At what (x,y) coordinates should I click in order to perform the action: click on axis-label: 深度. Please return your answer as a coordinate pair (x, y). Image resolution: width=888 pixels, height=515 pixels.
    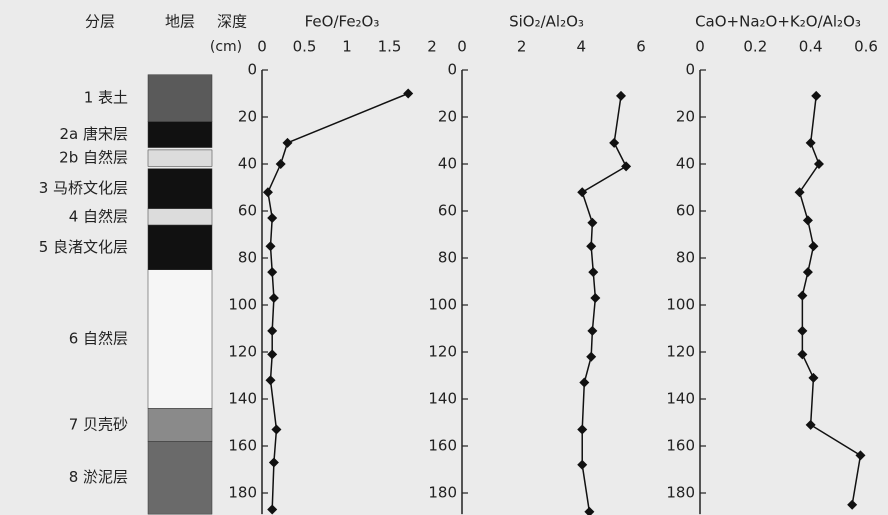
    Looking at the image, I should click on (232, 22).